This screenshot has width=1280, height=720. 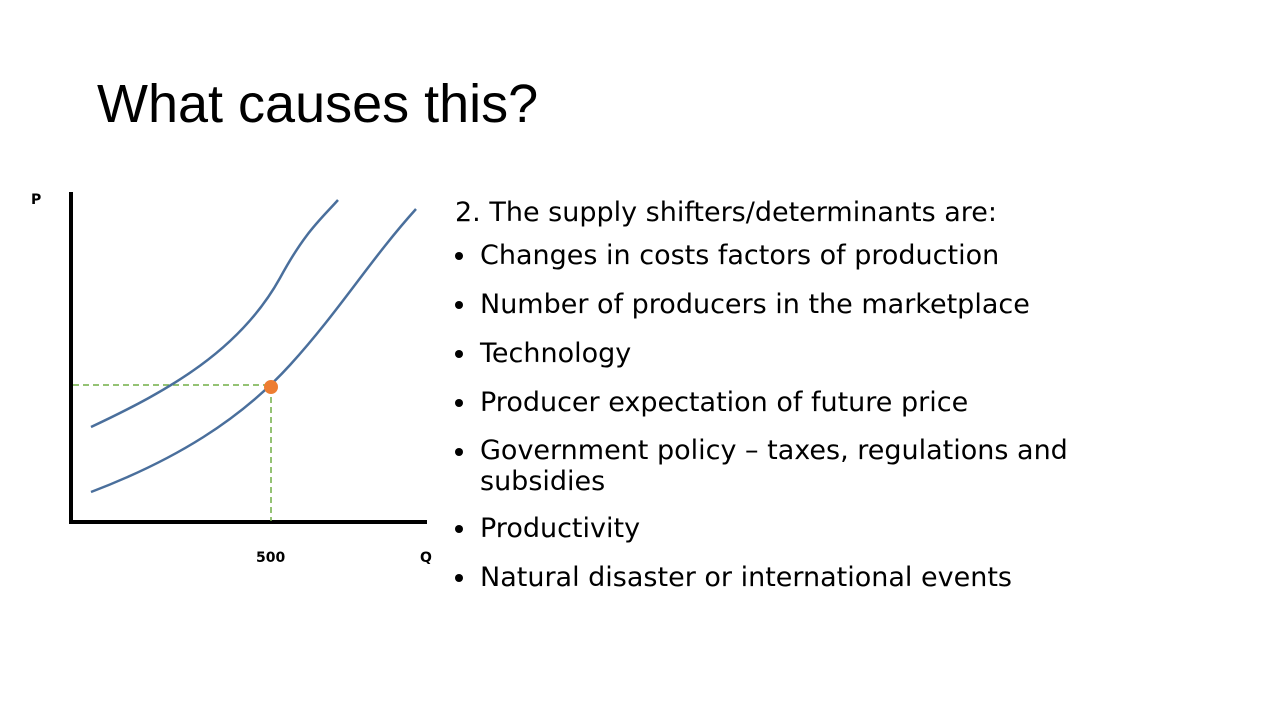 I want to click on list-item: Natural disaster or international events, so click(x=850, y=578).